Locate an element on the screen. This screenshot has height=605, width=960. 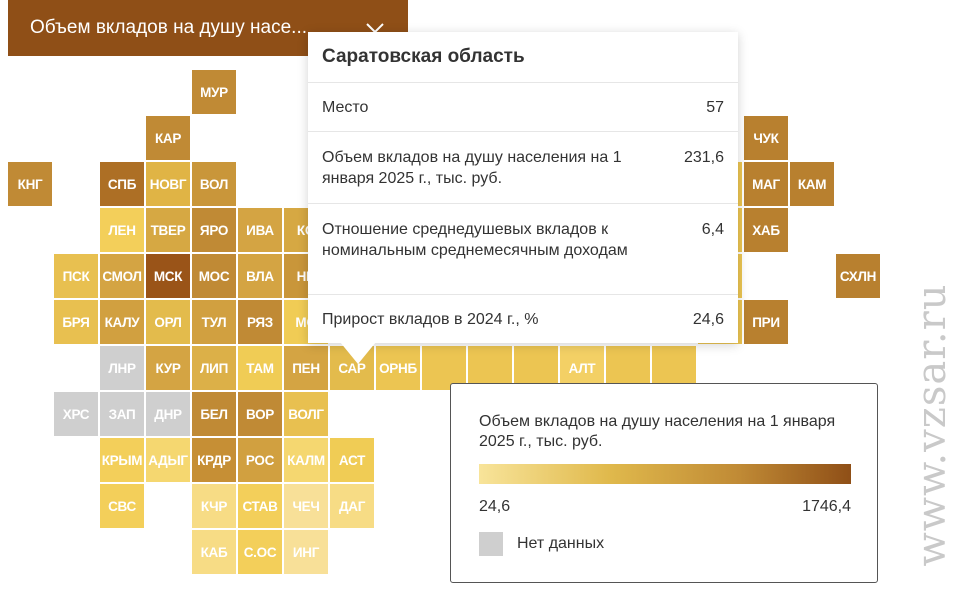
region-tile-54: КАБ is located at coordinates (214, 552).